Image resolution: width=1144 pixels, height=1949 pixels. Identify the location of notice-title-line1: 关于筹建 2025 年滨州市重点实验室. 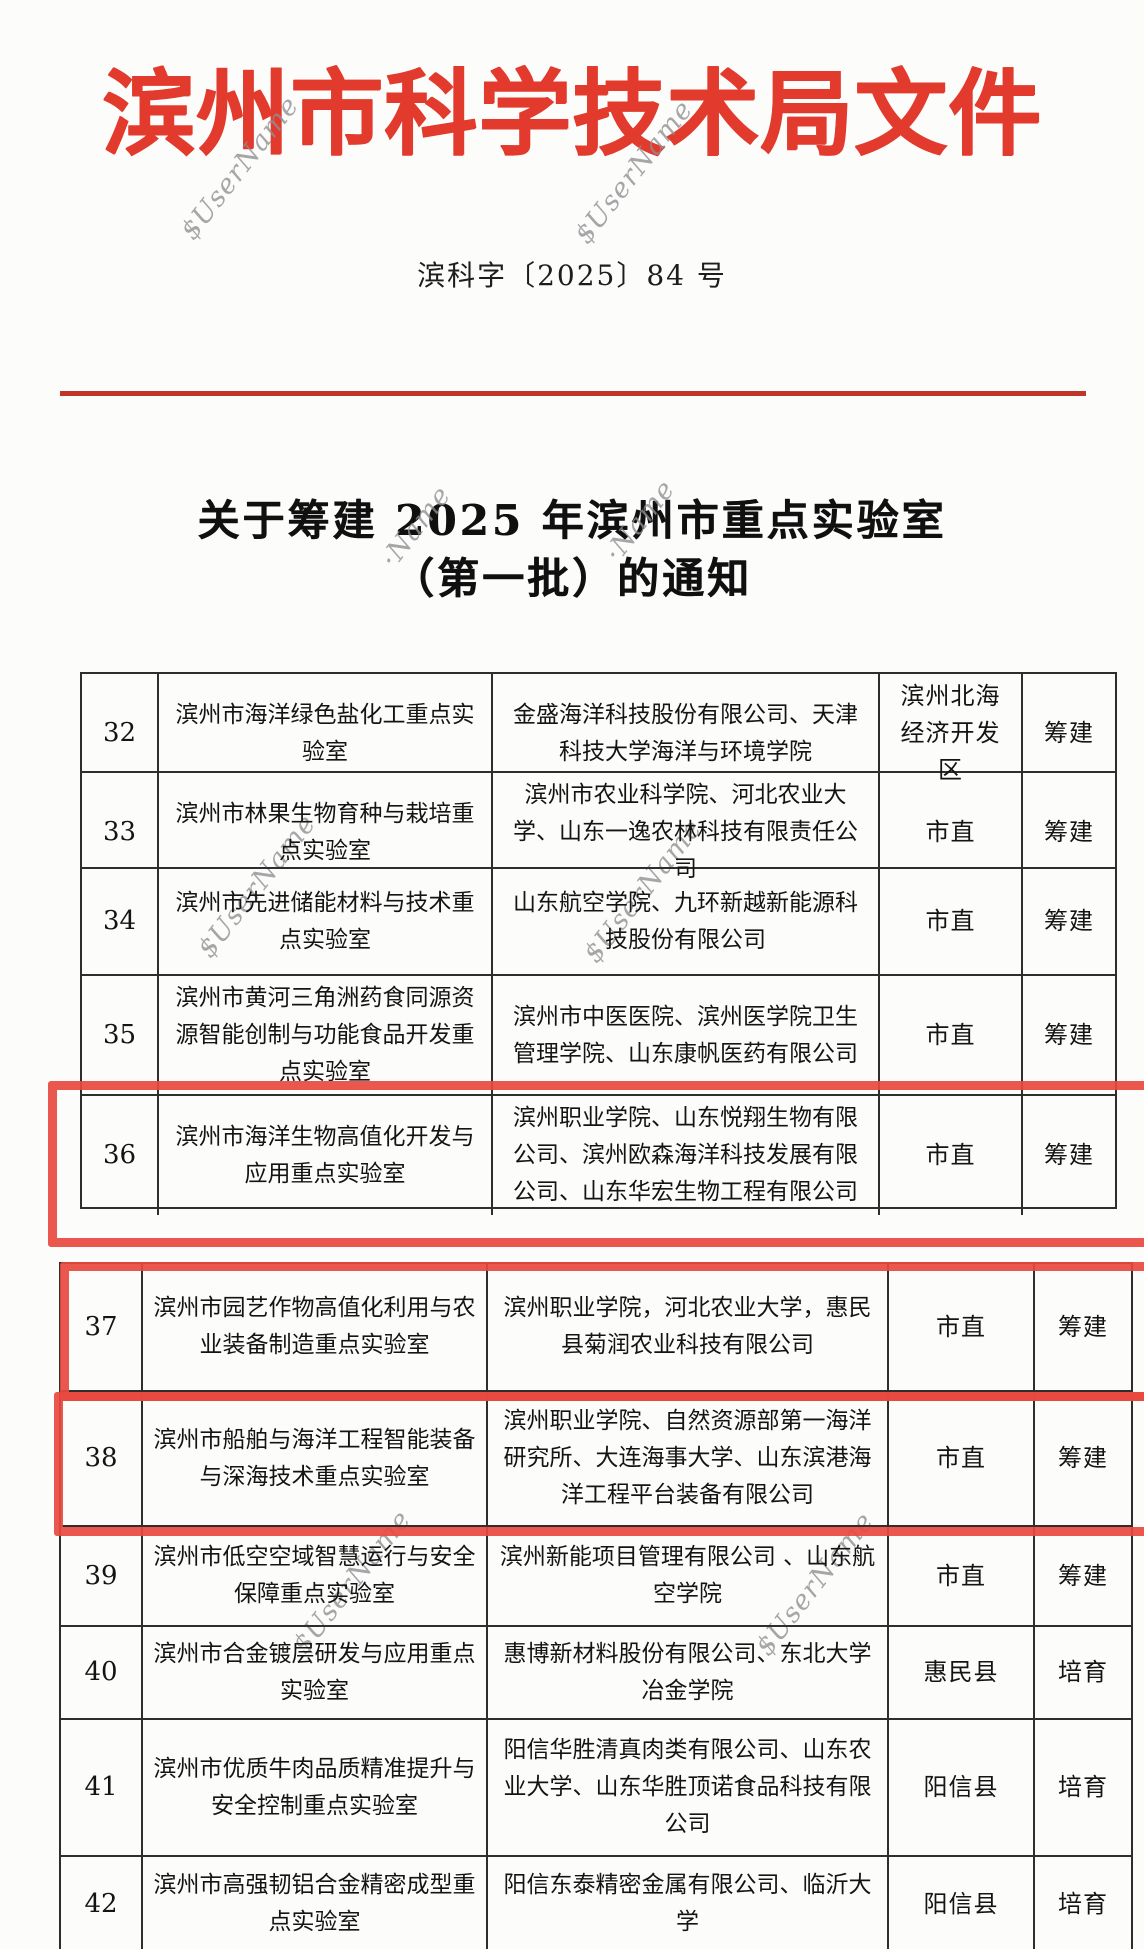
(572, 520).